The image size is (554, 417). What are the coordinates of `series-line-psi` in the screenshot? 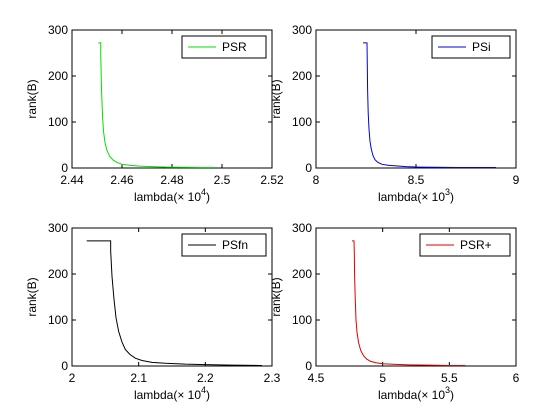 It's located at (429, 105).